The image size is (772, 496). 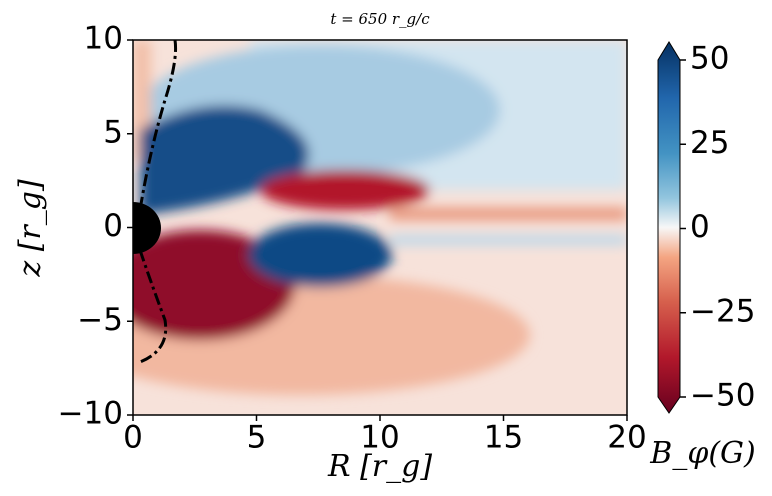 I want to click on colorbar-tick-label: 50, so click(x=709, y=59).